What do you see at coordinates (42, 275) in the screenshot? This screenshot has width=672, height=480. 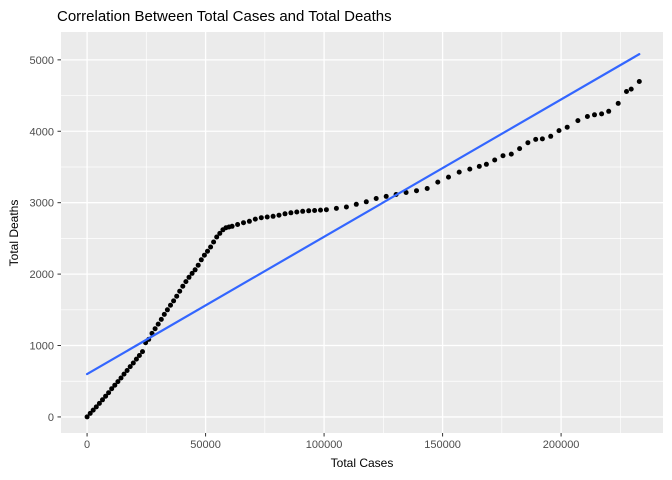 I see `y-tick-label: 2000` at bounding box center [42, 275].